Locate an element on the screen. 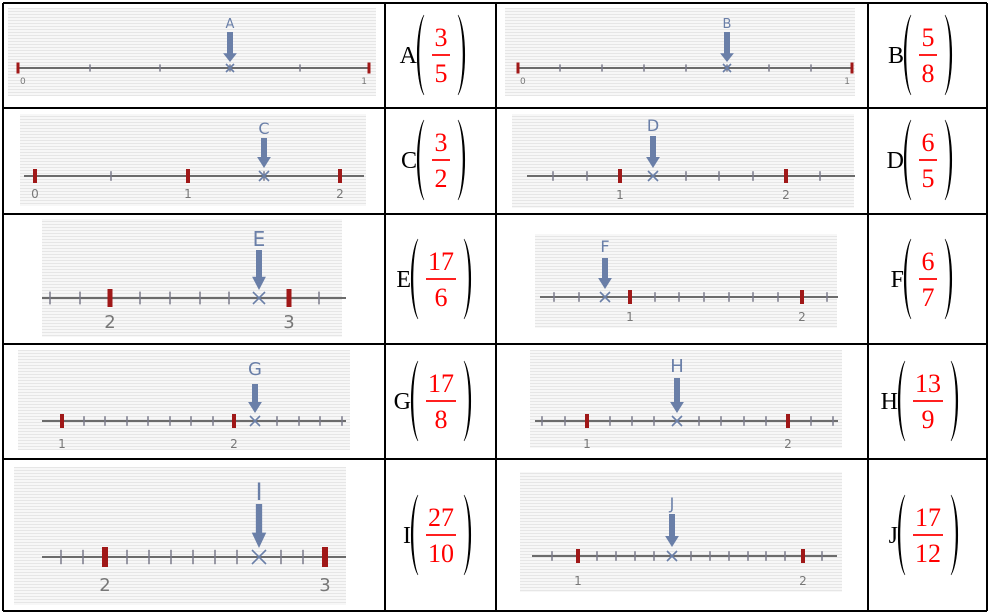  answer-letter: G is located at coordinates (402, 402).